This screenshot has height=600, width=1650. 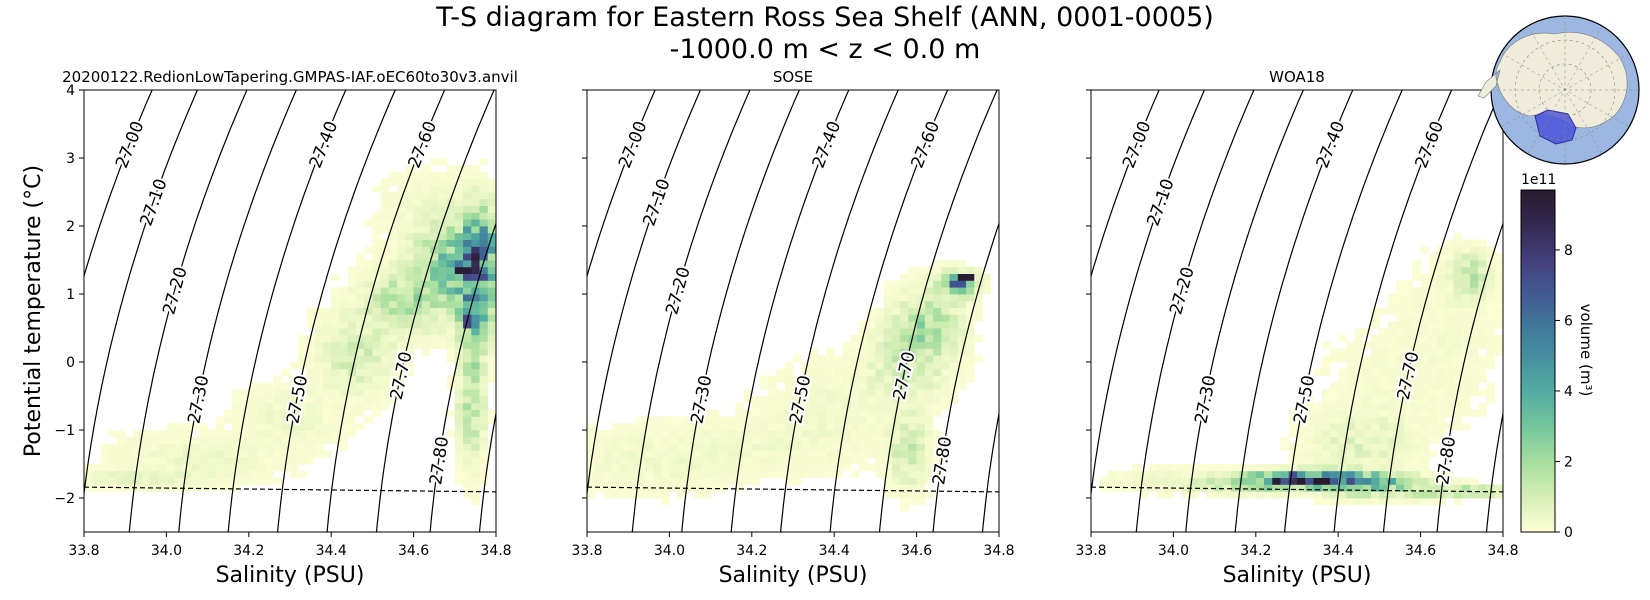 I want to click on isopycnal-27.20, so click(x=1195, y=311).